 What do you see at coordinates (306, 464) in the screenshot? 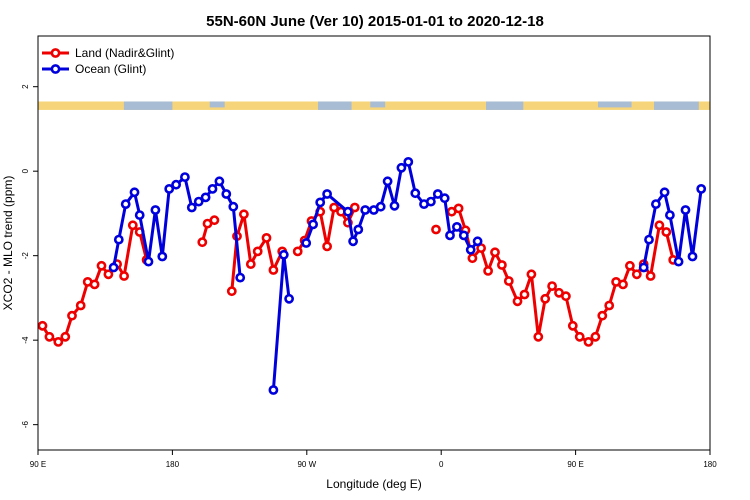
I see `x-tick-label: 90 W` at bounding box center [306, 464].